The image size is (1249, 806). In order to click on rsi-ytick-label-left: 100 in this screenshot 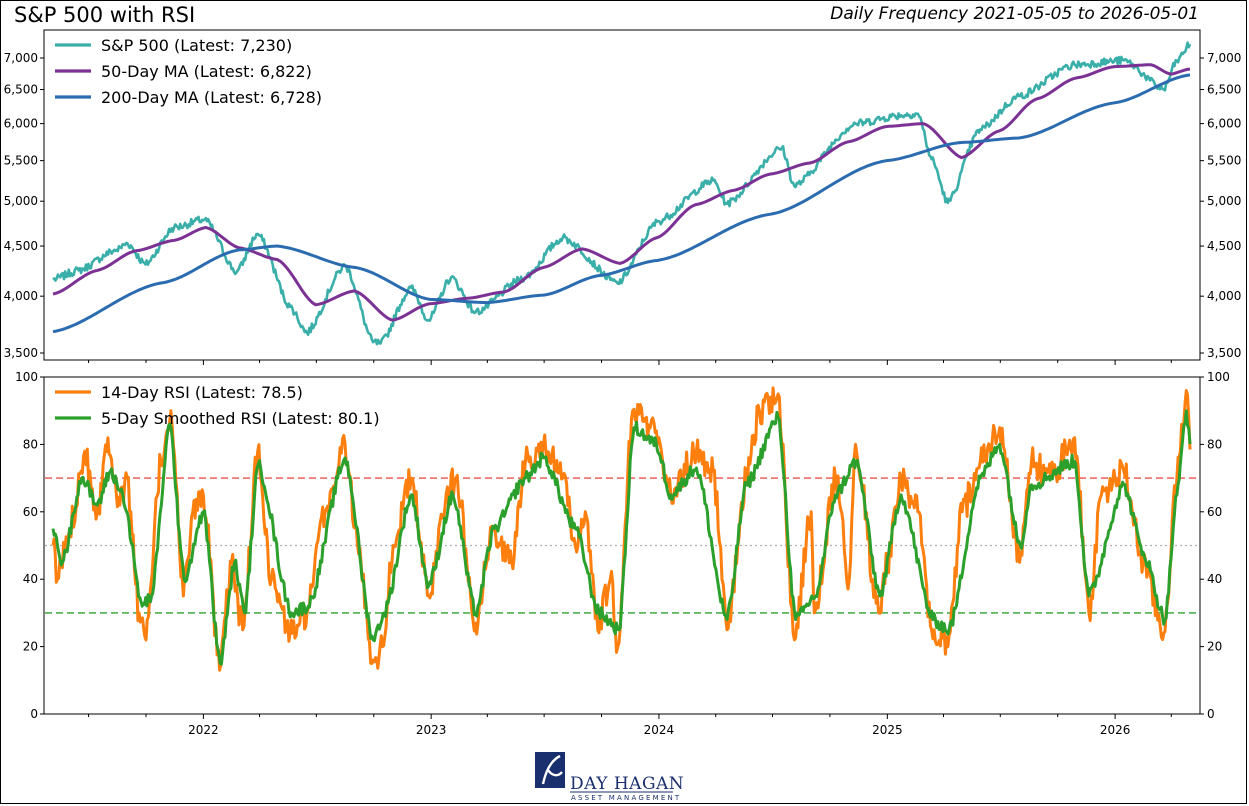, I will do `click(26, 377)`.